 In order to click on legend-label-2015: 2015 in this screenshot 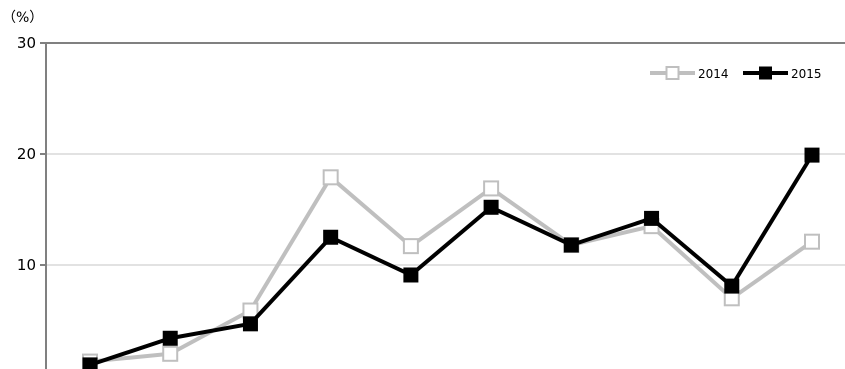, I will do `click(806, 74)`.